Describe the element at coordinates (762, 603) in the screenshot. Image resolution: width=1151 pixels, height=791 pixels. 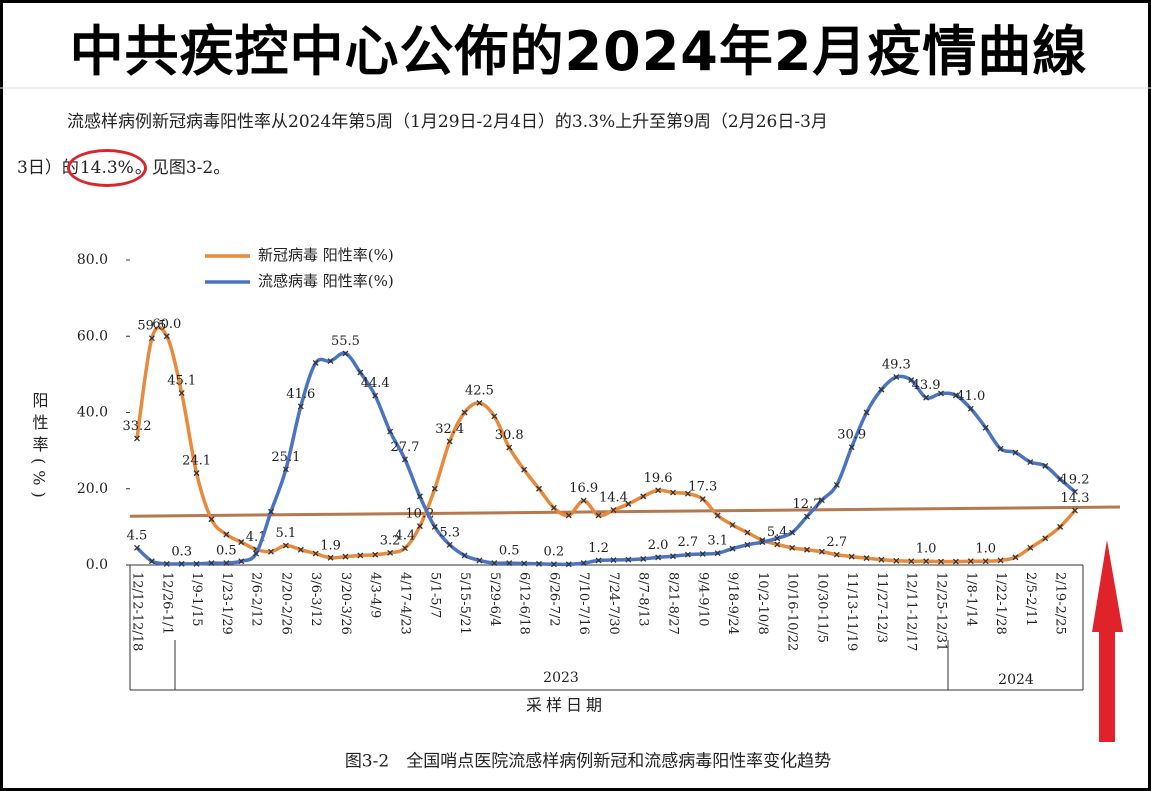
I see `x-tick-label: 10/2-10/8` at that location.